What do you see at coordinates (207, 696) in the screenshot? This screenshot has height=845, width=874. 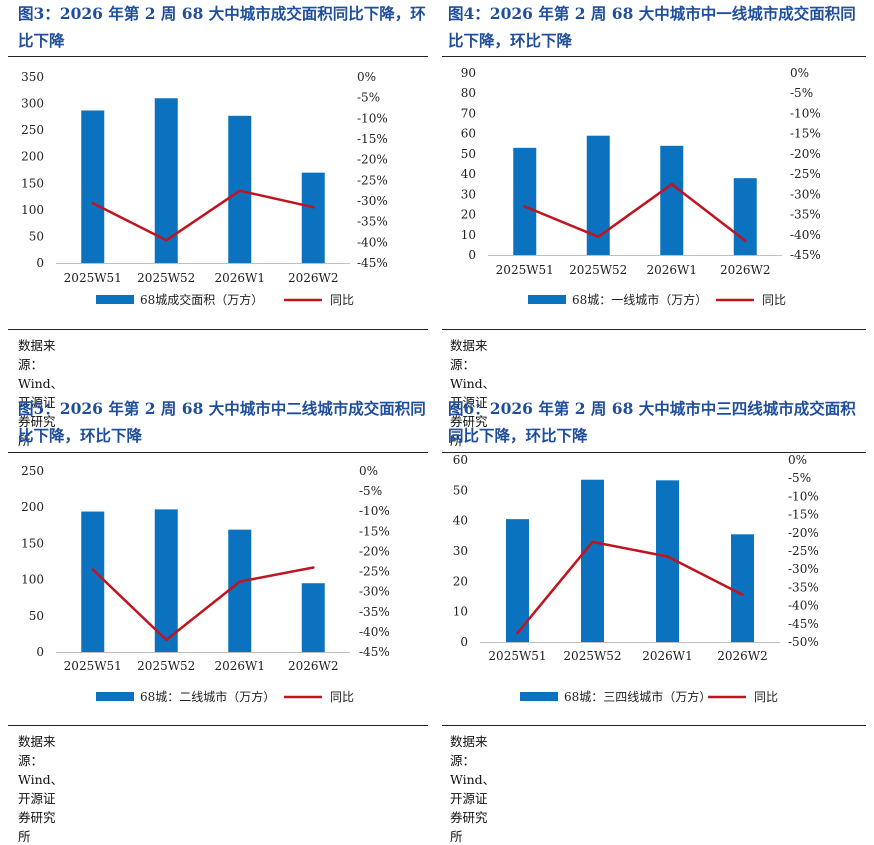 I see `legend-bar-label: 68城：二线城市（万方）` at bounding box center [207, 696].